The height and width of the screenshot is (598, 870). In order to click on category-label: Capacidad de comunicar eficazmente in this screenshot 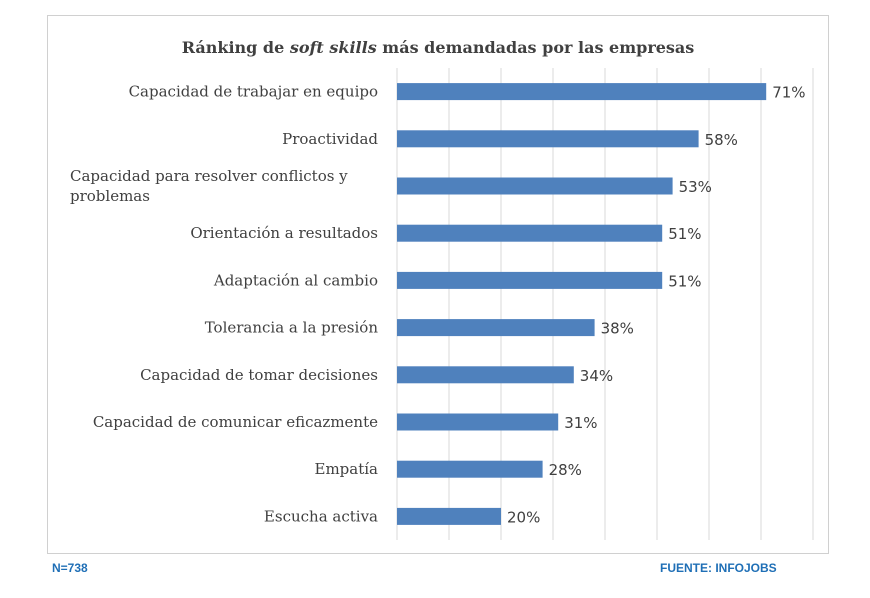, I will do `click(235, 422)`.